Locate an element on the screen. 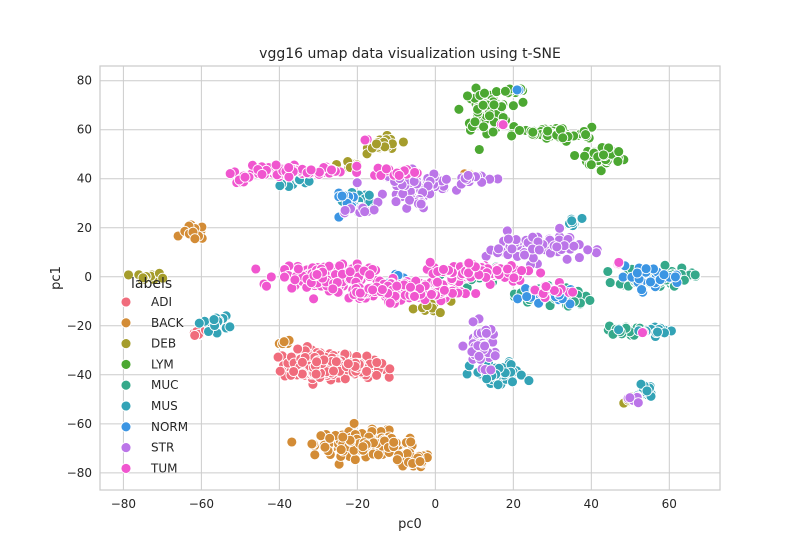  x-tick-label: 20 is located at coordinates (513, 504).